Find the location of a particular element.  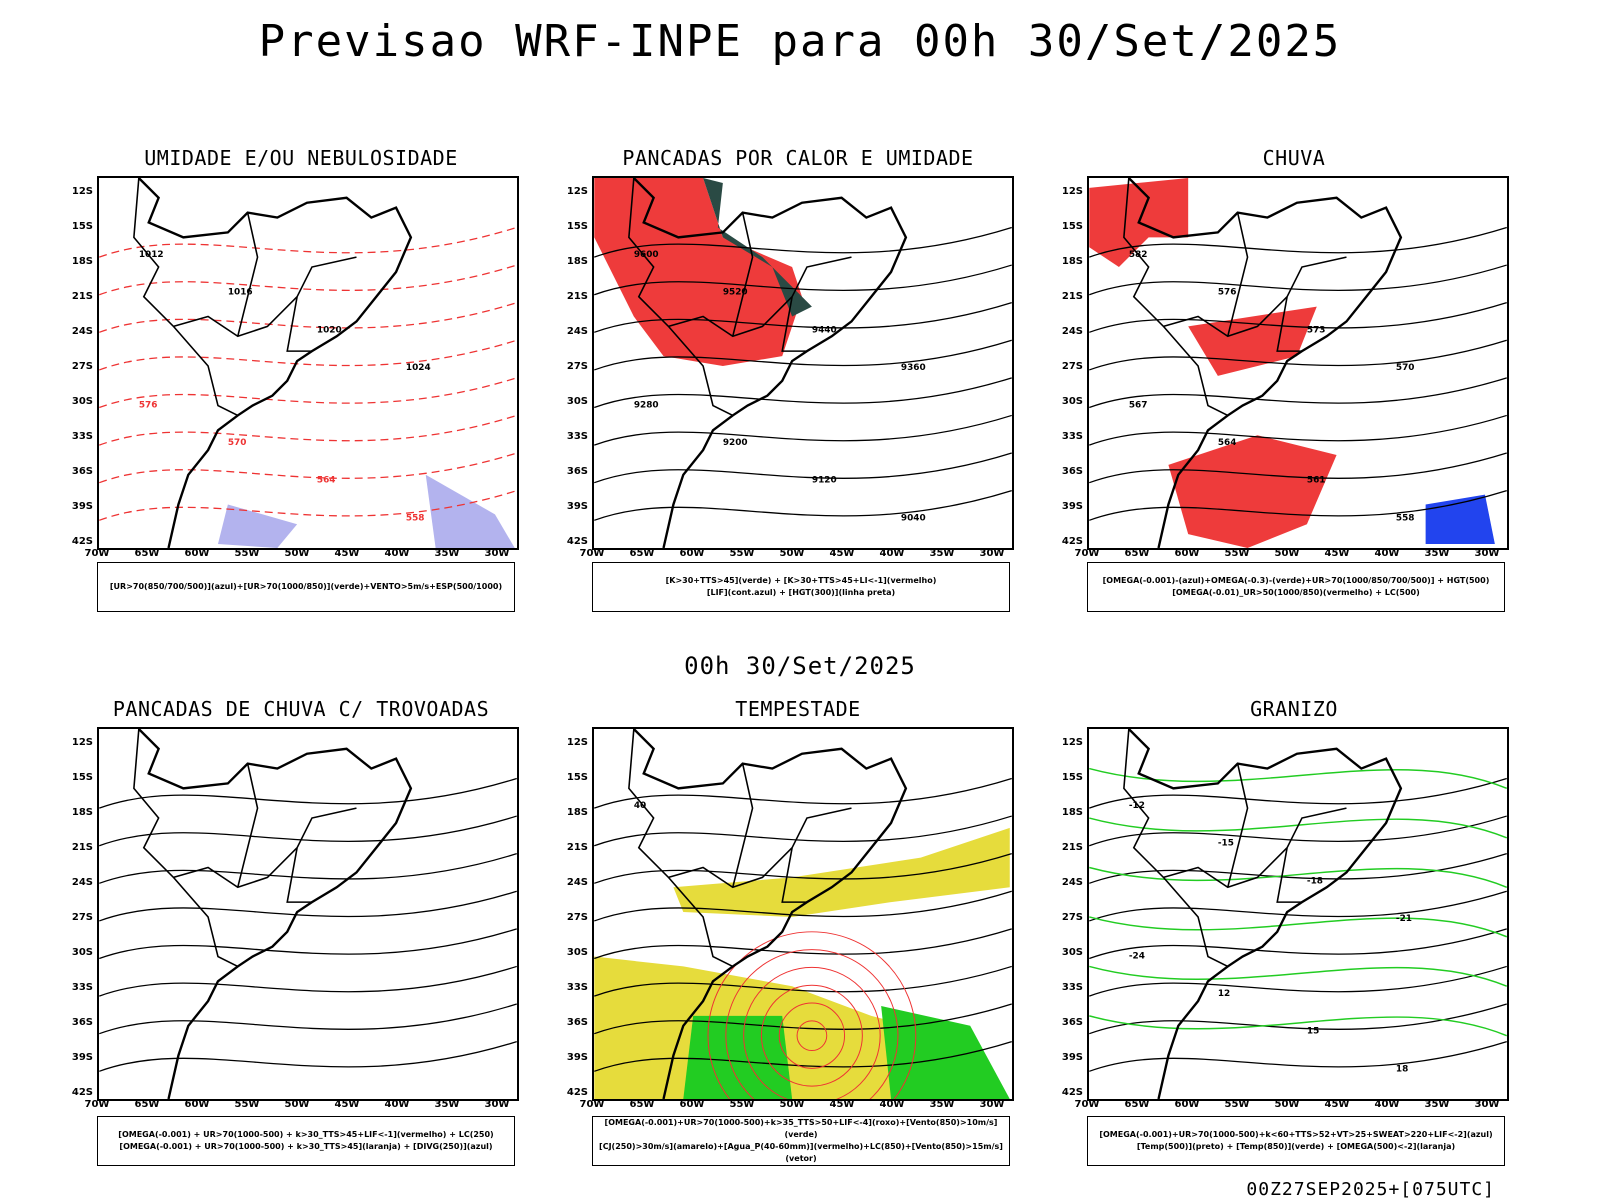

coastline is located at coordinates (770, 363).